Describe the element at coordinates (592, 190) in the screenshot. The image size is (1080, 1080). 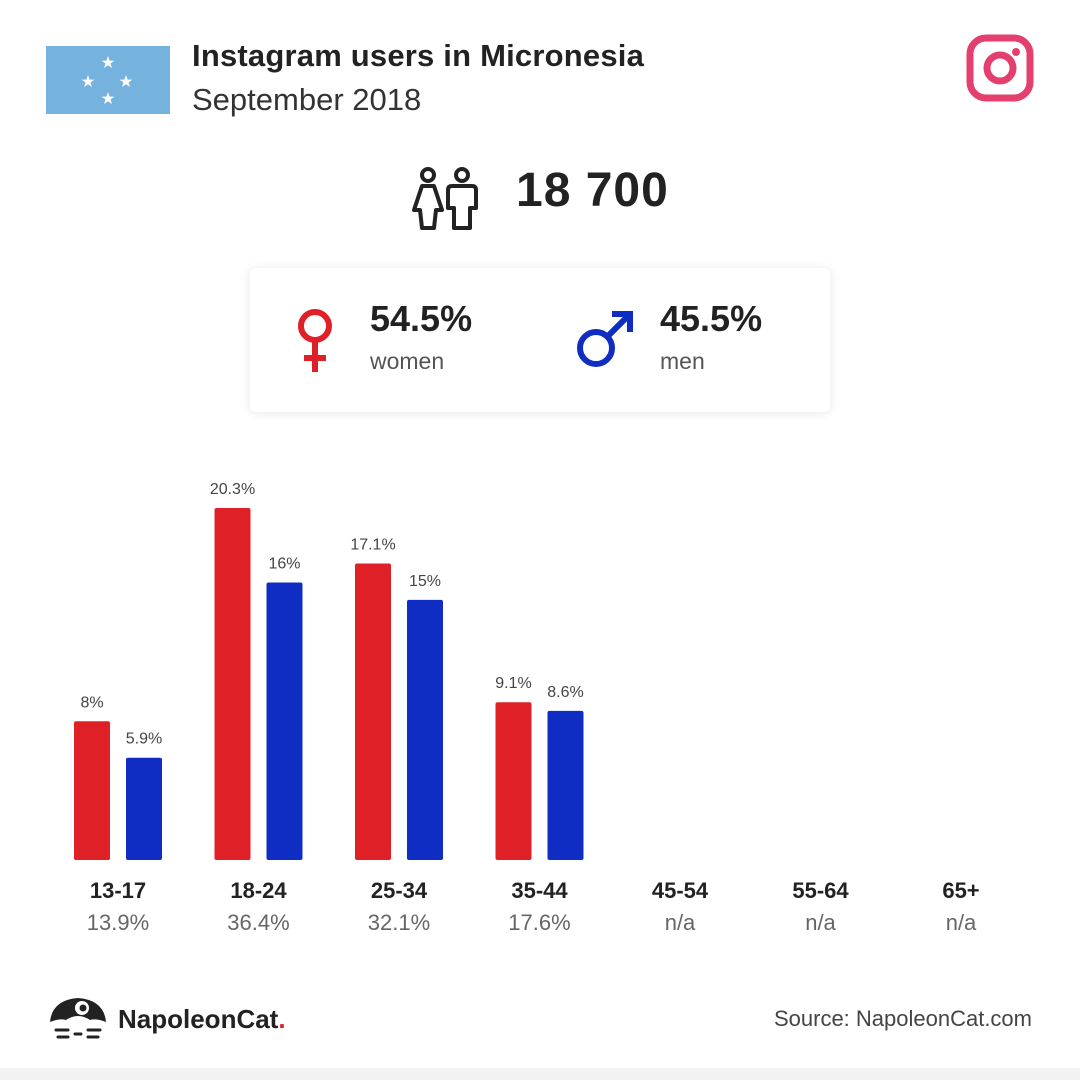
I see `total-users-value: 18 700` at that location.